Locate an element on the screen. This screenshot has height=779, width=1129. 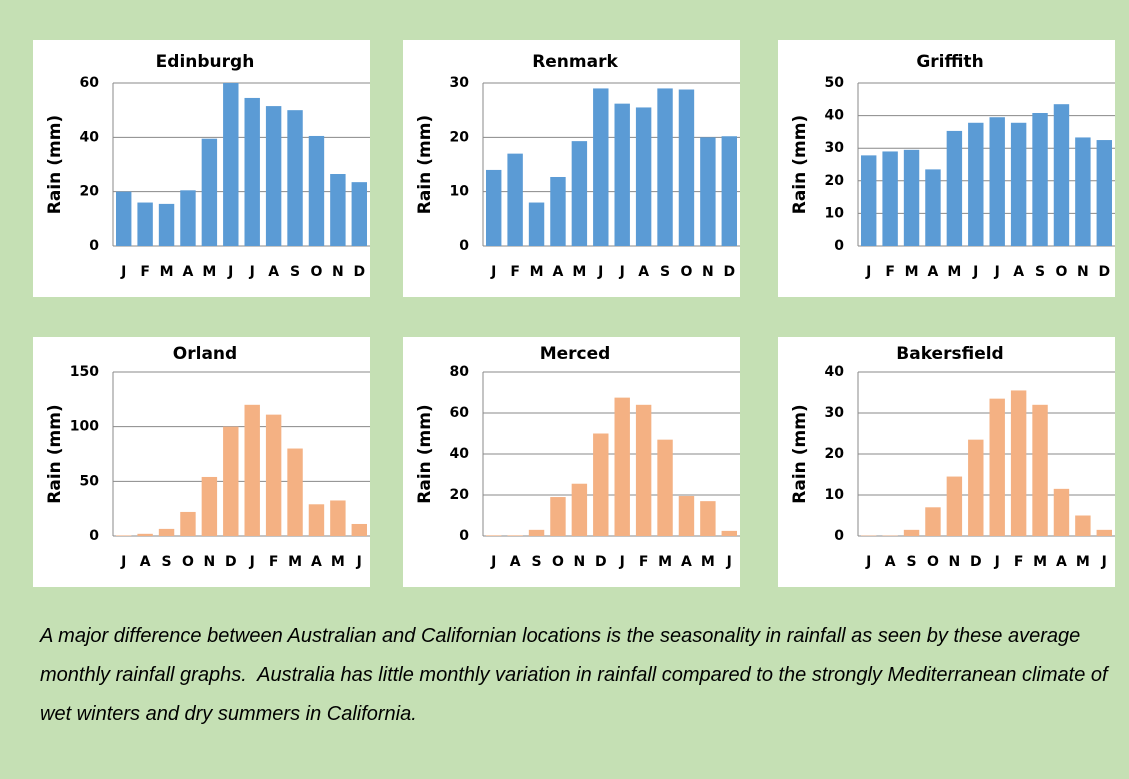
y-tick-label: 40 is located at coordinates (835, 116).